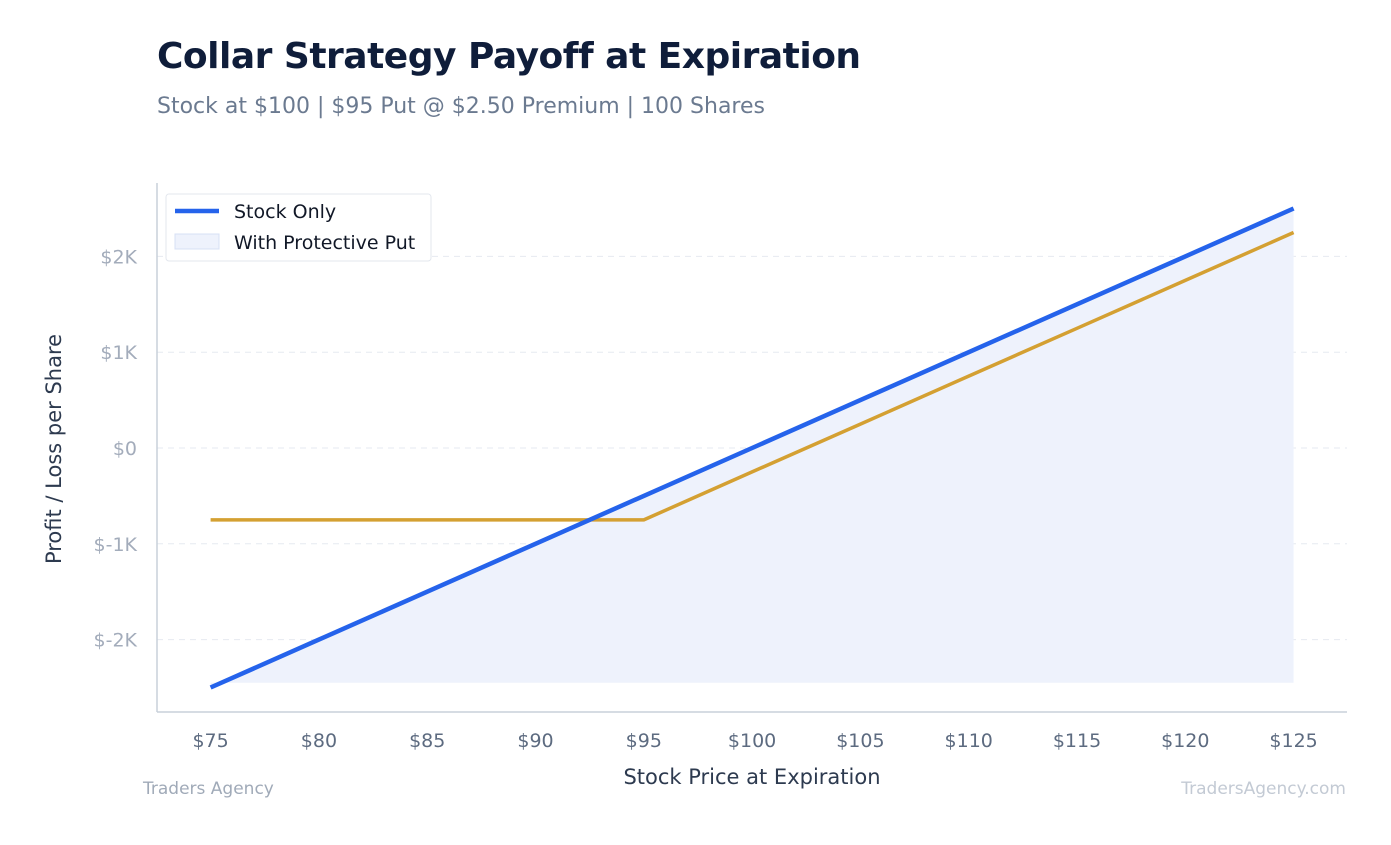 This screenshot has height=845, width=1391. I want to click on legend: Stock Only With Protective Put, so click(298, 227).